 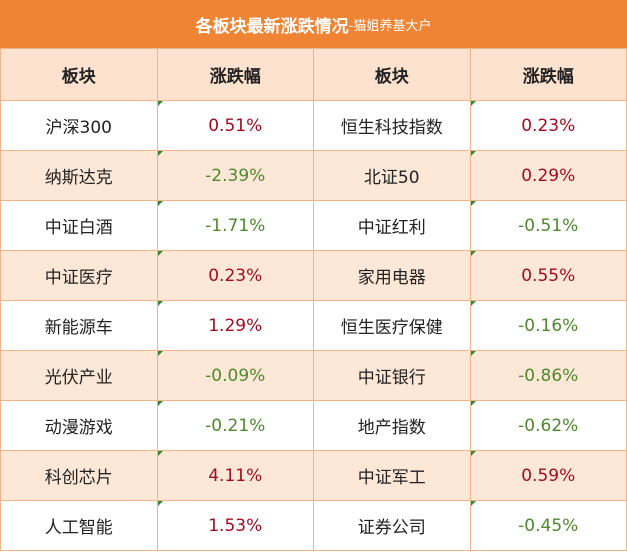 I want to click on table-row: 中证医疗 0.23% 家用电器 0.55%, so click(x=313, y=275).